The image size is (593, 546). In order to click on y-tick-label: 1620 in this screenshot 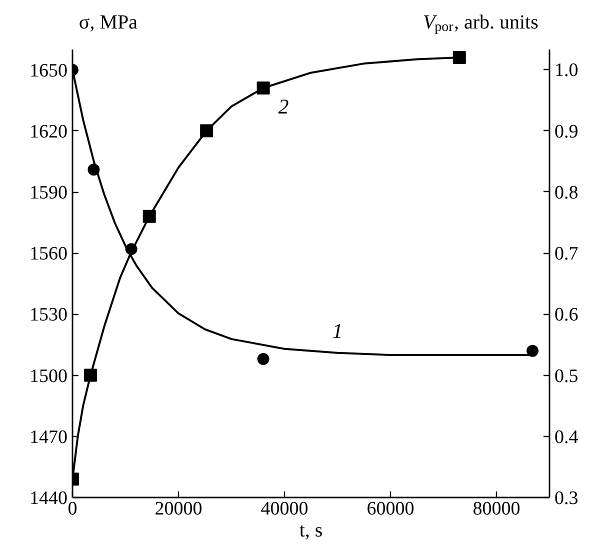, I will do `click(49, 131)`.